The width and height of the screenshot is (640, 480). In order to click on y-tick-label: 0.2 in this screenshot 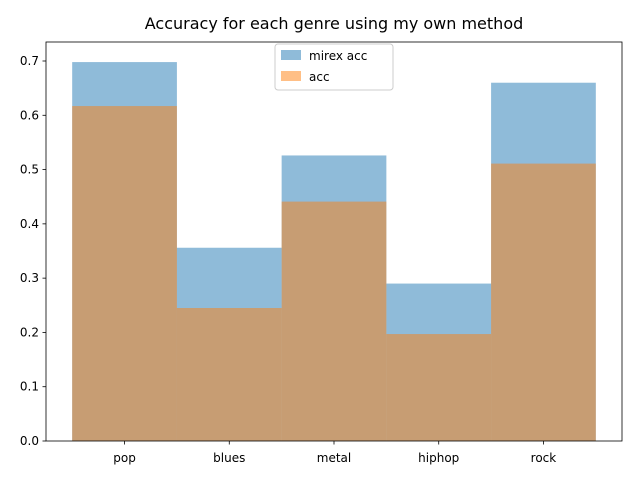, I will do `click(29, 332)`.